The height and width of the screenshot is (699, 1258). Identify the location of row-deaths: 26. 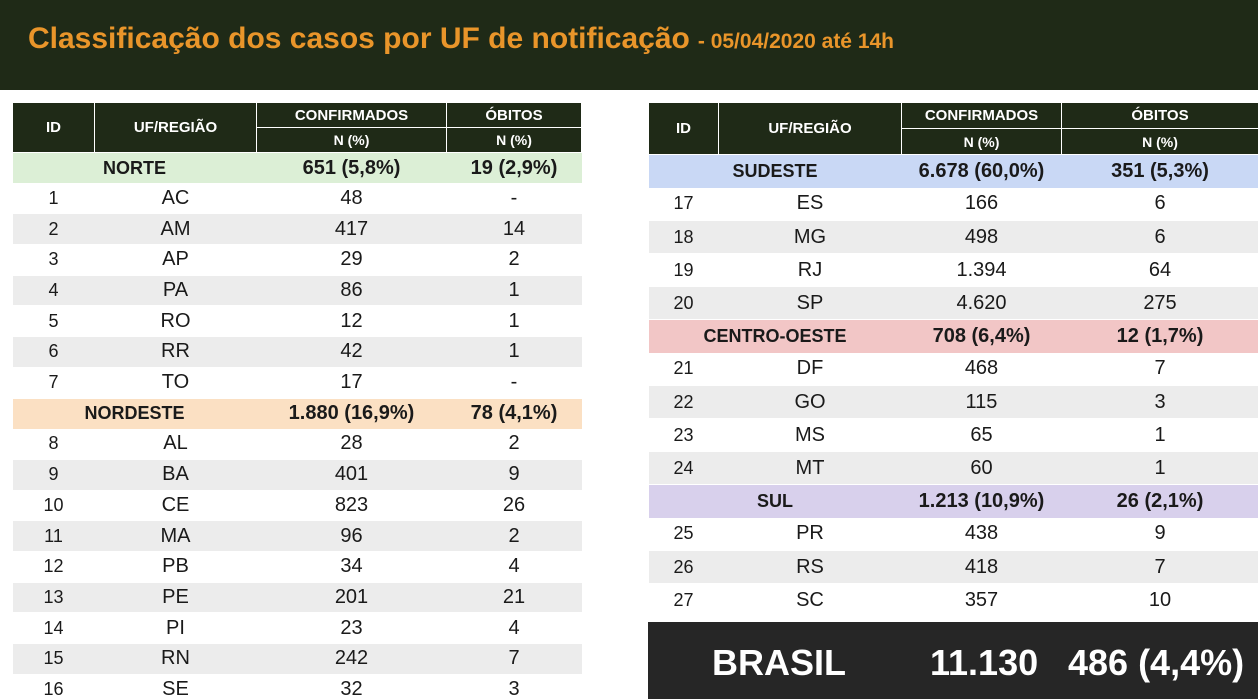
(514, 506).